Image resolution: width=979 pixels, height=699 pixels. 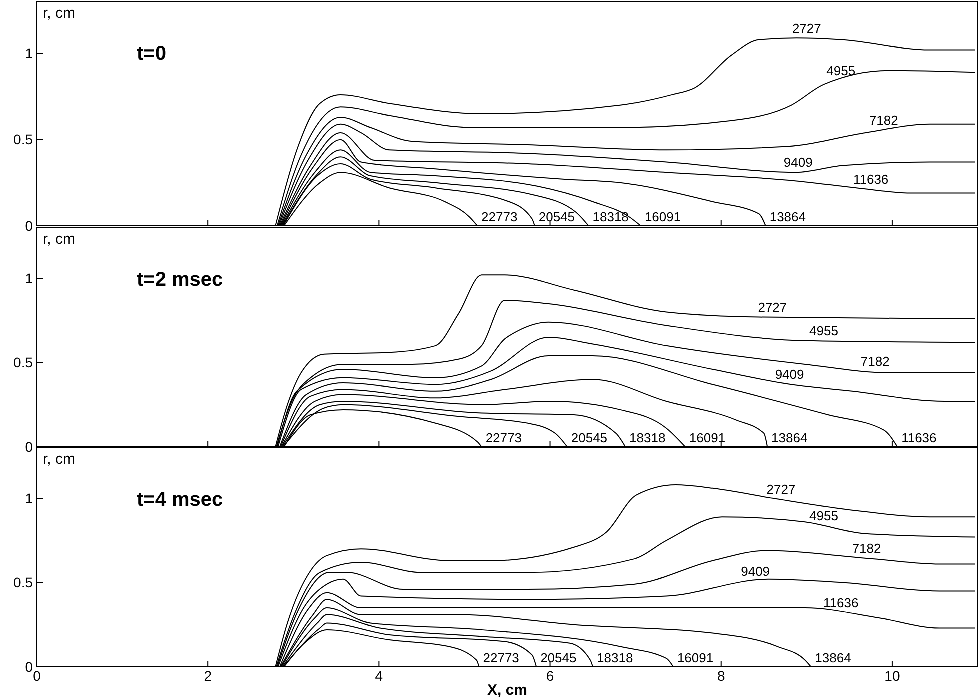 What do you see at coordinates (892, 676) in the screenshot?
I see `x-tick-label: 10` at bounding box center [892, 676].